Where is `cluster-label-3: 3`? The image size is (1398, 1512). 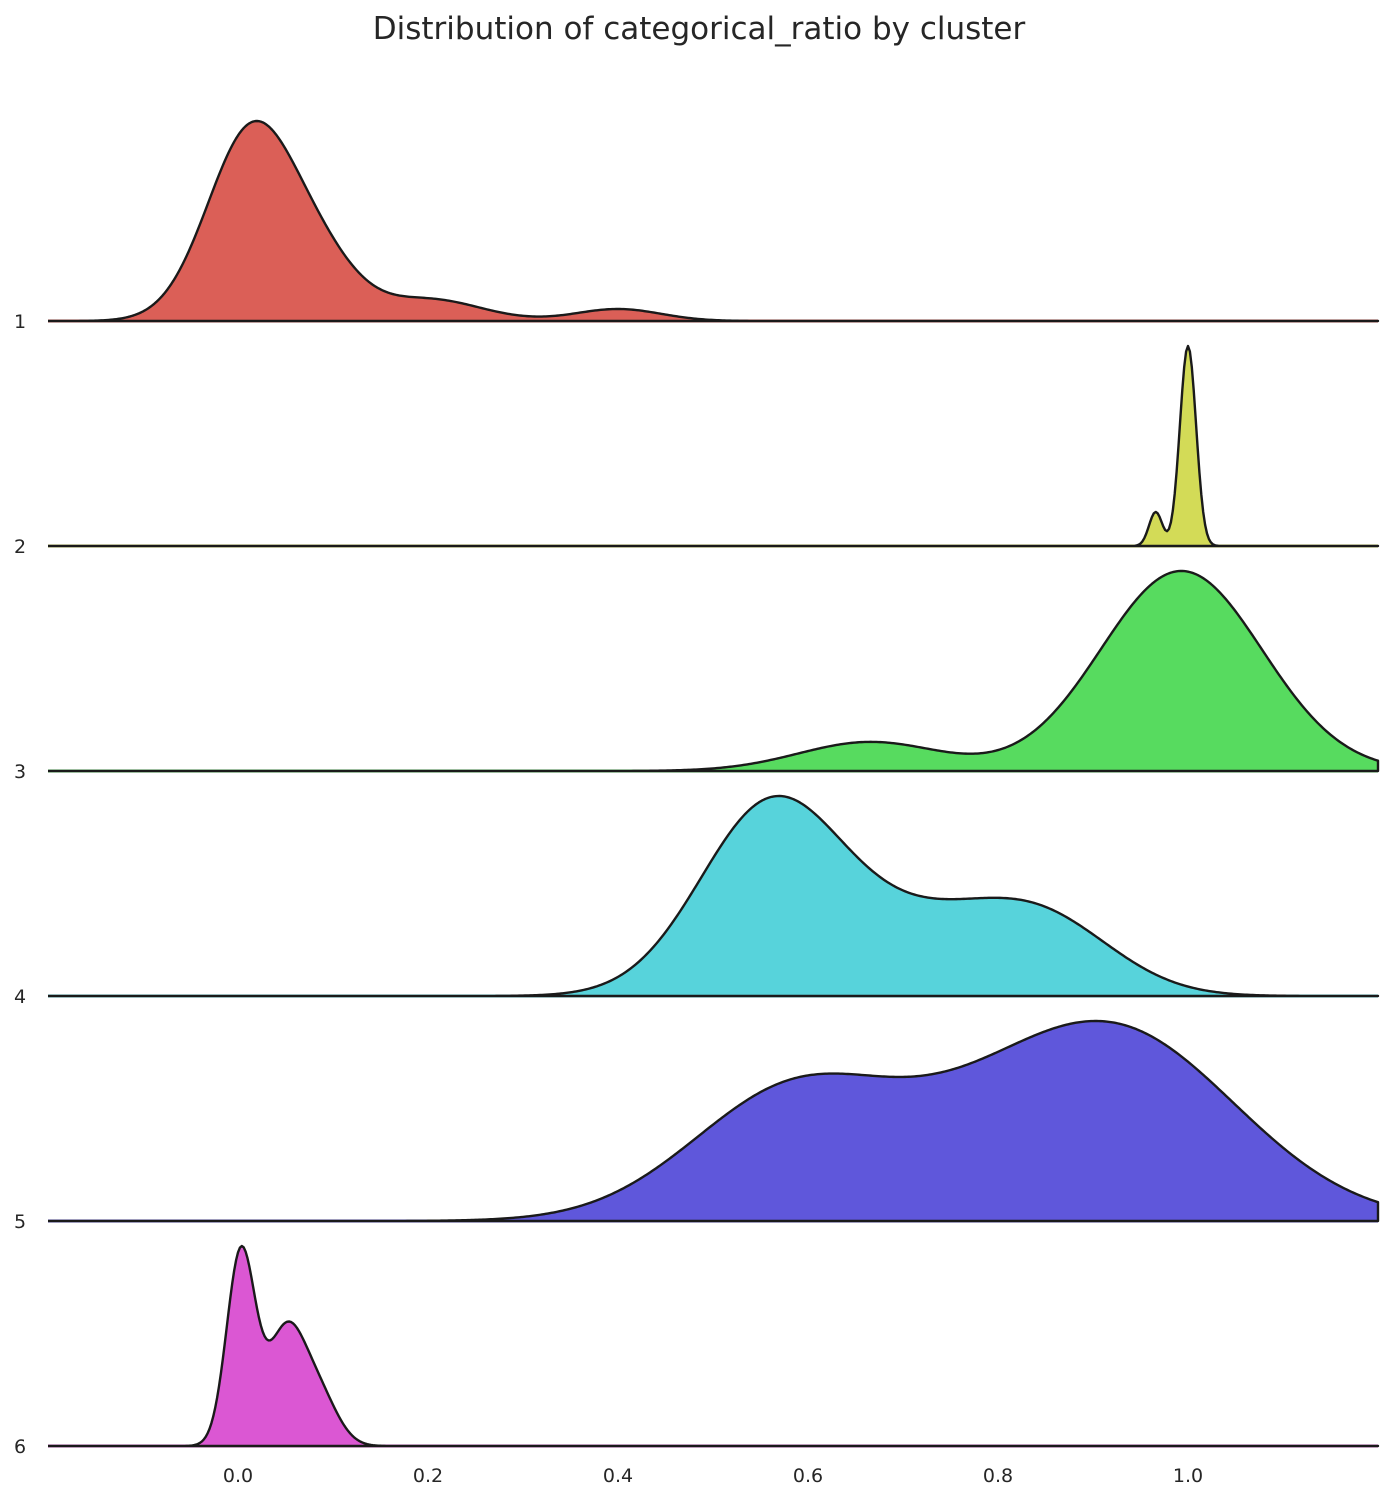 cluster-label-3: 3 is located at coordinates (20, 772).